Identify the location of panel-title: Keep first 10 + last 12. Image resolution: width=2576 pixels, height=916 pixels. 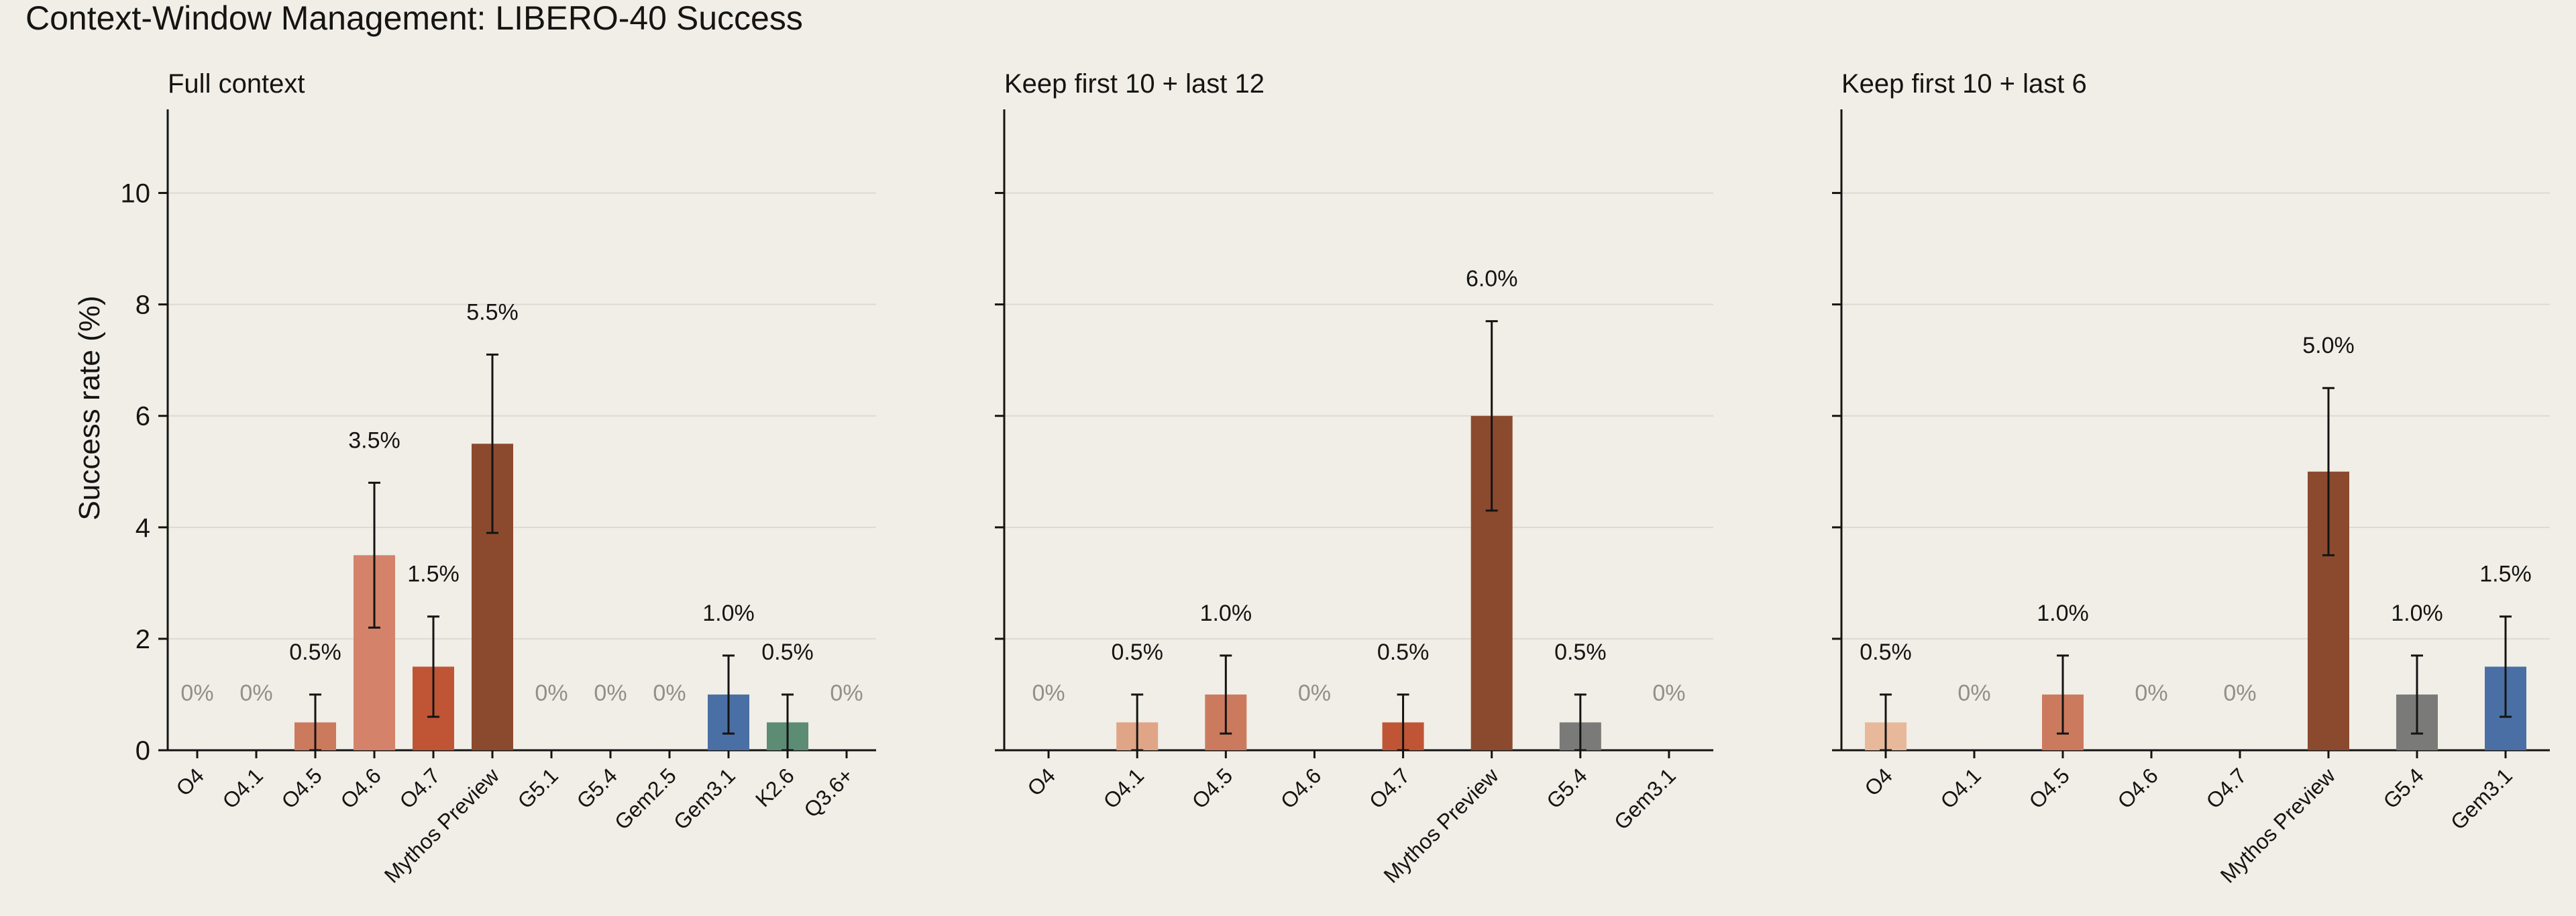
(1134, 84).